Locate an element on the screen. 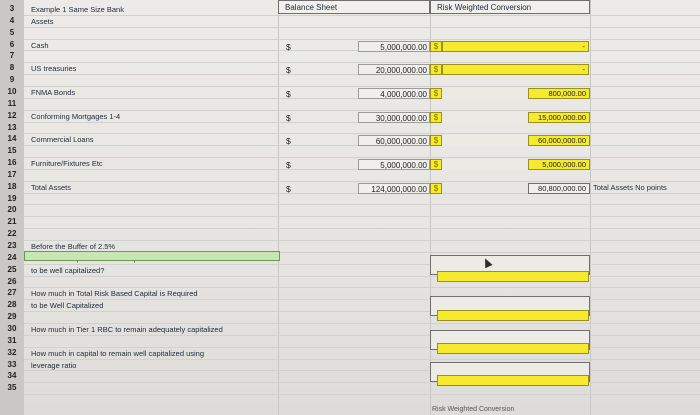 Image resolution: width=700 pixels, height=415 pixels. row-label: Conforming Mortgages 1-4 is located at coordinates (76, 116).